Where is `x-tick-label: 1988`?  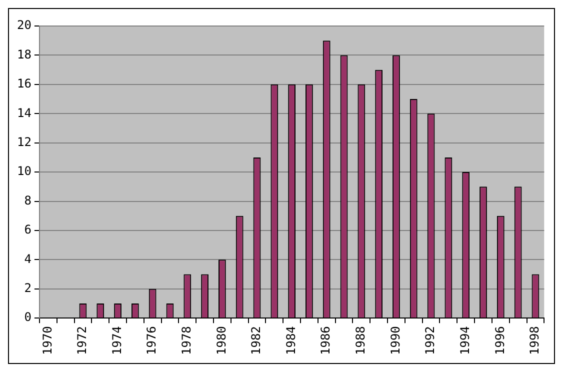 x-tick-label: 1988 is located at coordinates (361, 341).